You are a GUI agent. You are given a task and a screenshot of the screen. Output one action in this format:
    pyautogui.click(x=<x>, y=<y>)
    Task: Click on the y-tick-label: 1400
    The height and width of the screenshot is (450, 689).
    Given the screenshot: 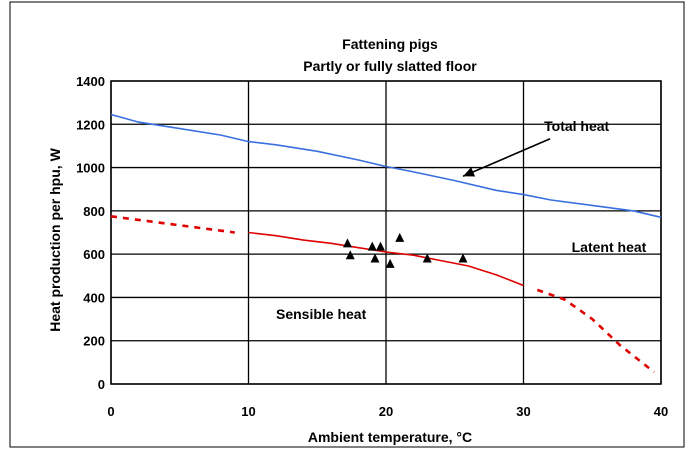 What is the action you would take?
    pyautogui.click(x=90, y=81)
    